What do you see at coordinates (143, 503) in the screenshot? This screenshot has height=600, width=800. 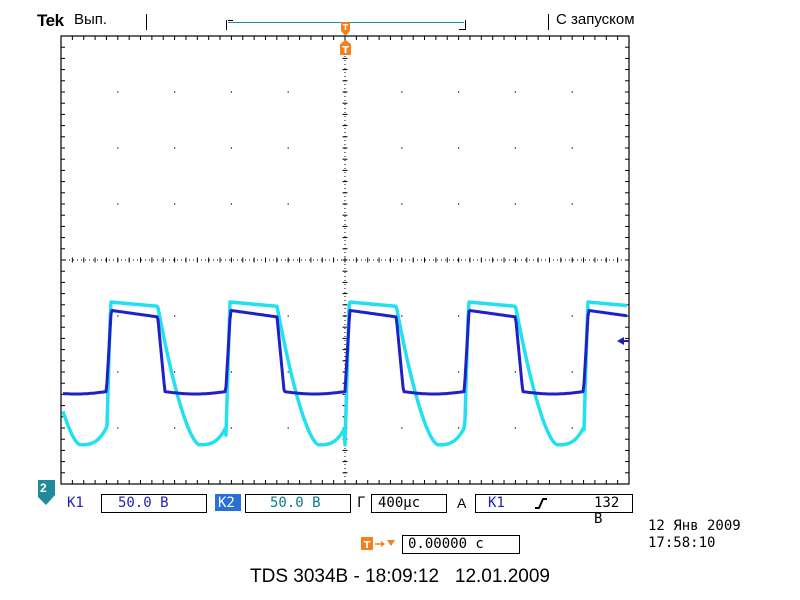 I see `ch1-scale-value: 50.0 В` at bounding box center [143, 503].